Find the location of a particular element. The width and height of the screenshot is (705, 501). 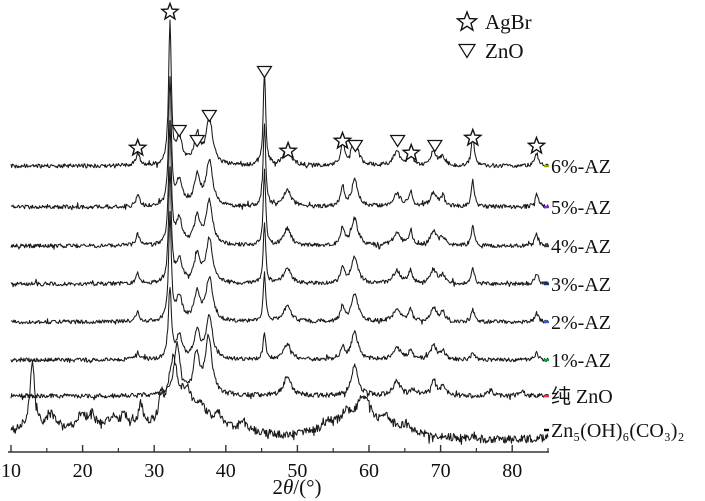

series-label-5-az: 5%-AZ is located at coordinates (581, 208).